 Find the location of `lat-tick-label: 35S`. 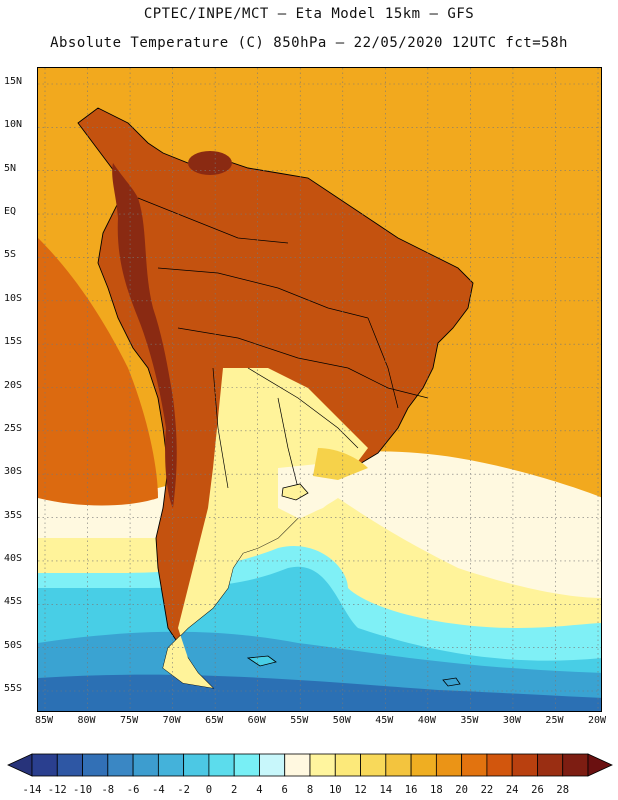

lat-tick-label: 35S is located at coordinates (13, 515).